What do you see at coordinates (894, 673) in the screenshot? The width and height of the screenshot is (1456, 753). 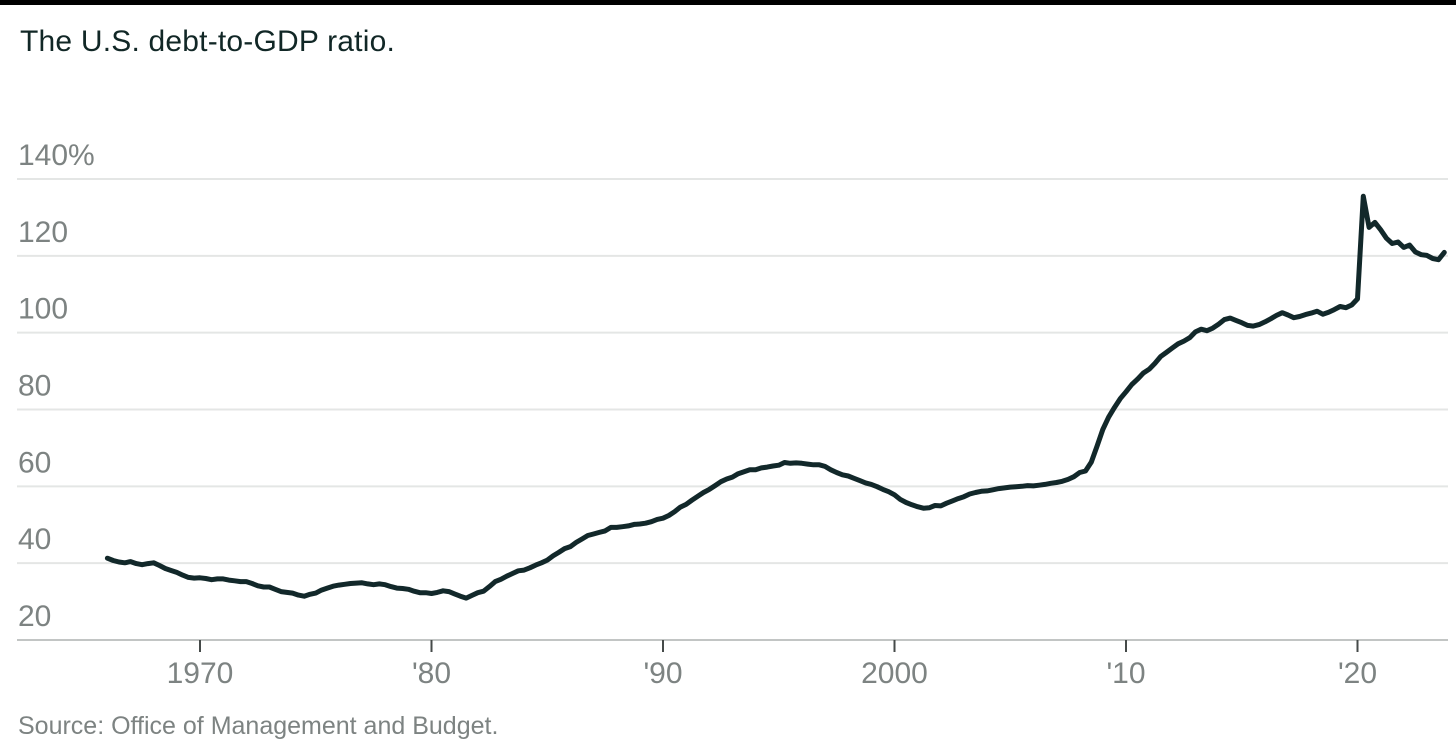 I see `x-axis-label: 2000` at bounding box center [894, 673].